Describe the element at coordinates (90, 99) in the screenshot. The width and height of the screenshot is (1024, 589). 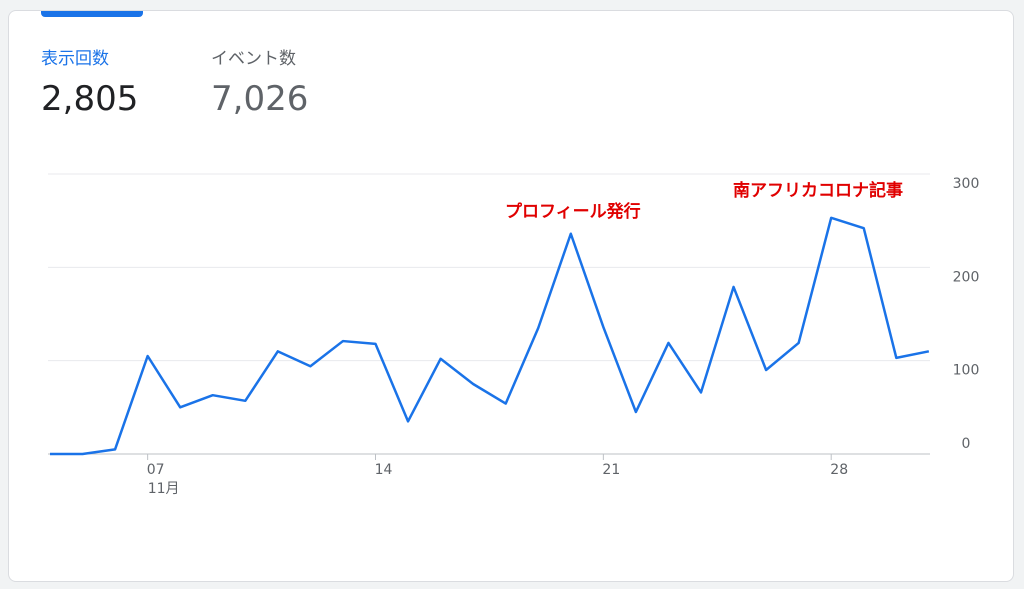
I see `metric-value: 2,805` at that location.